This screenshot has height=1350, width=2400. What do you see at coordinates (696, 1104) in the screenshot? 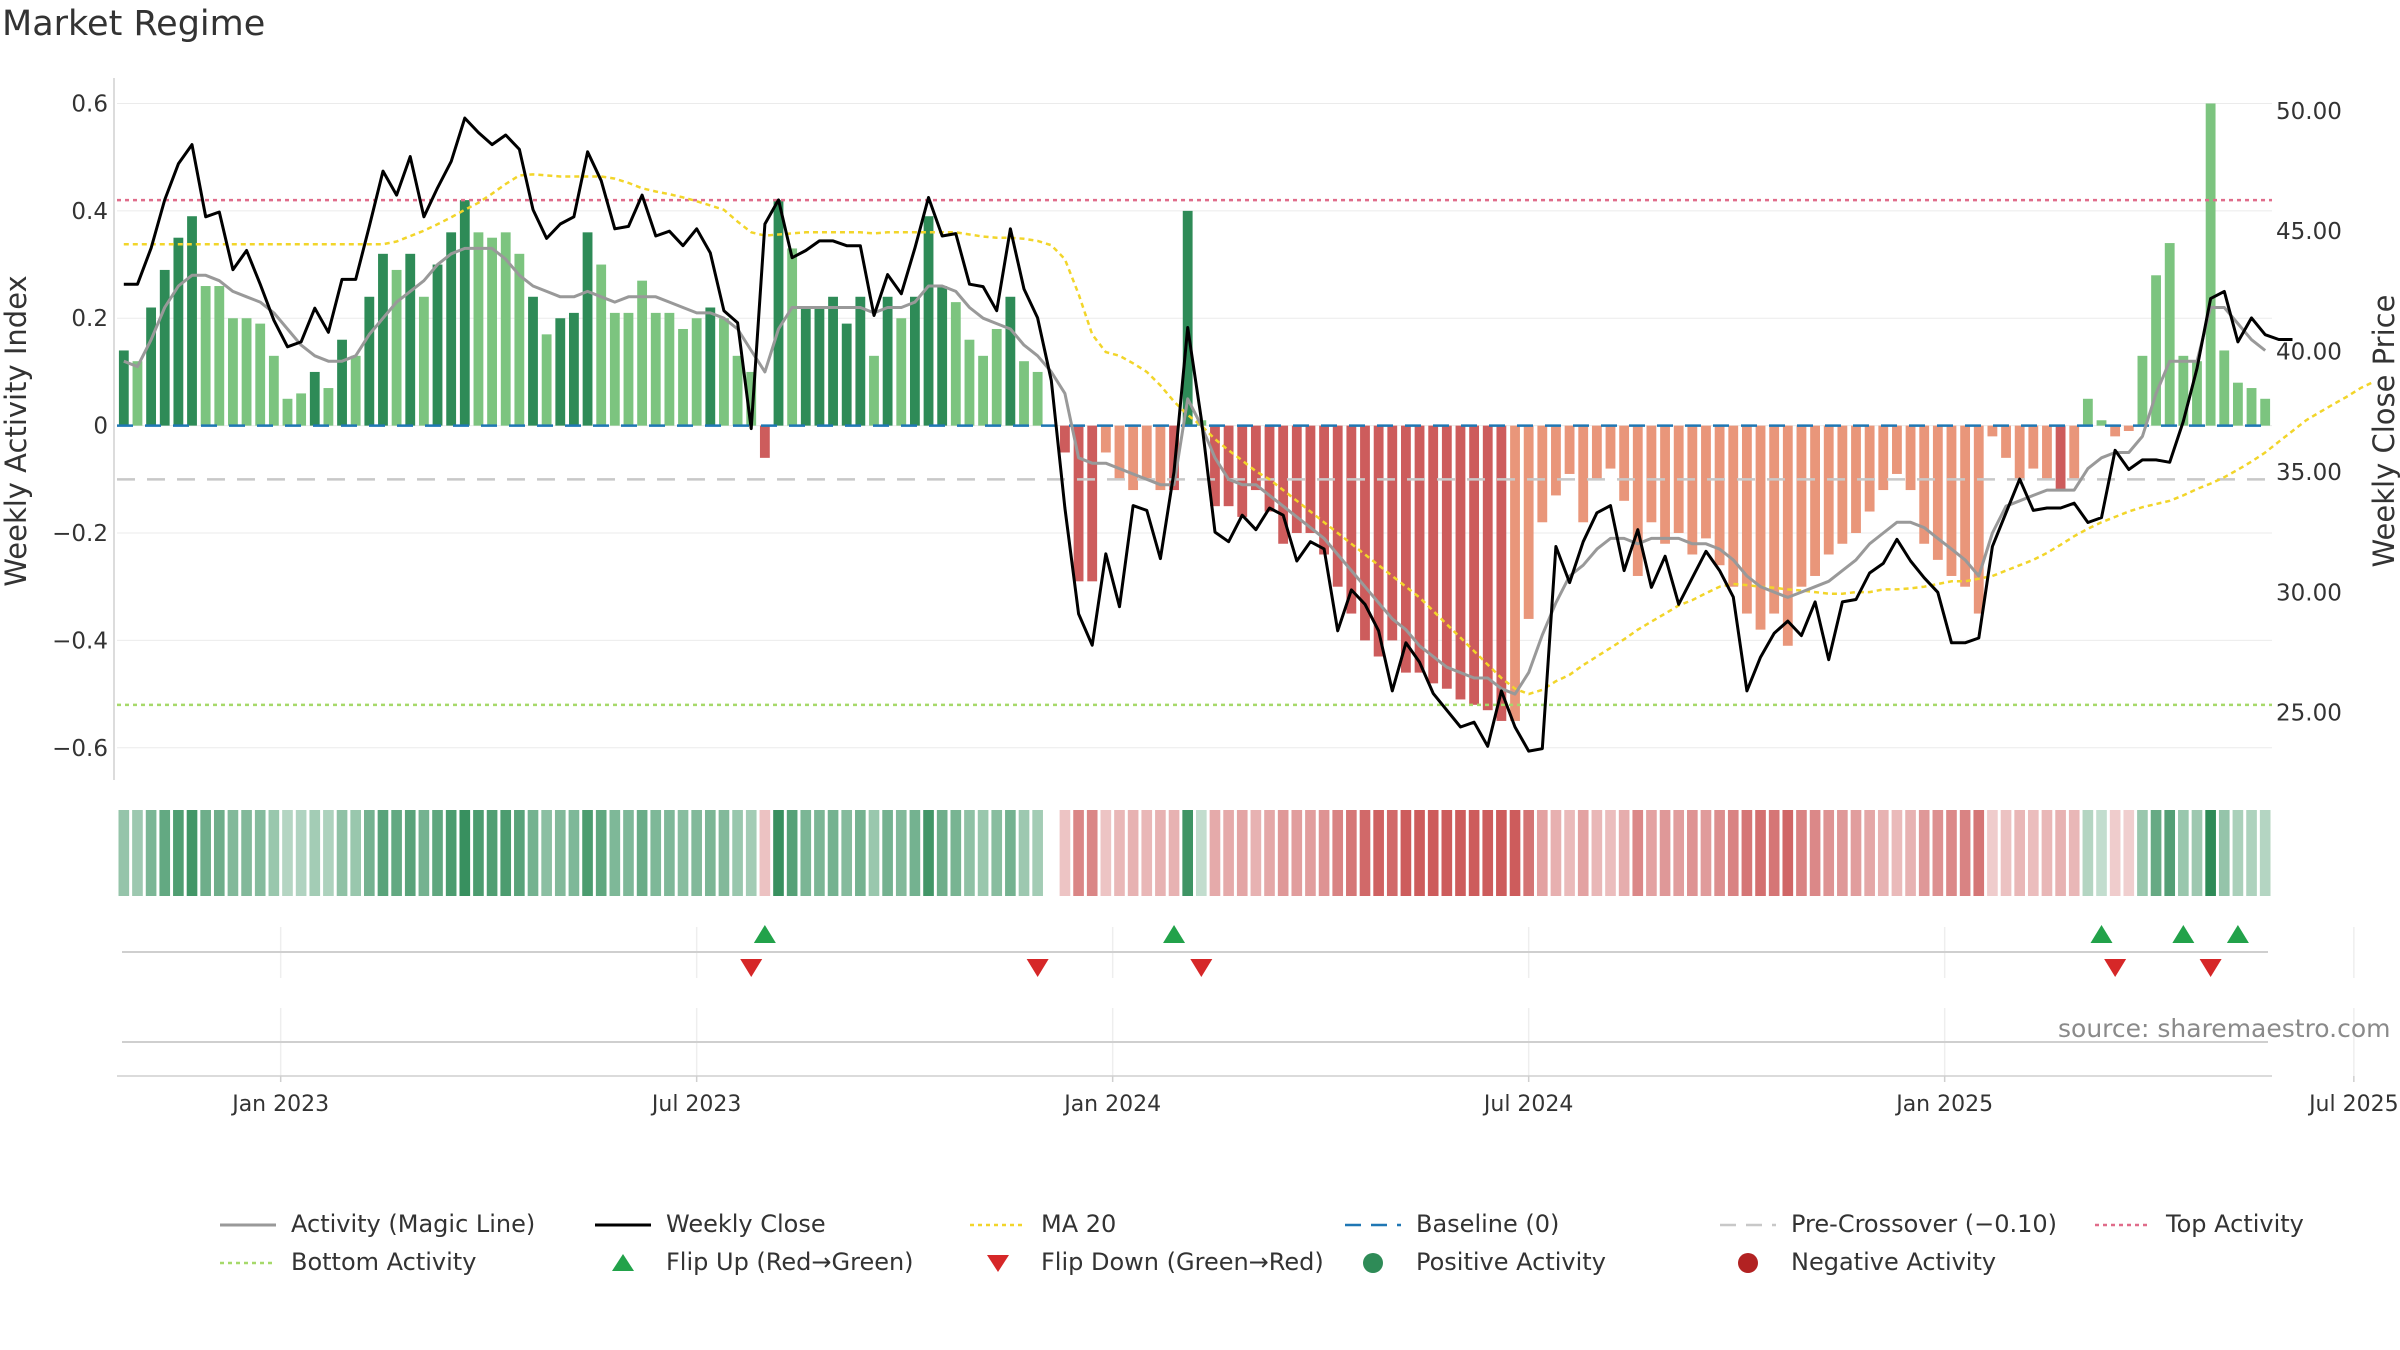
I see `x-tick-label: Jul 2023` at bounding box center [696, 1104].